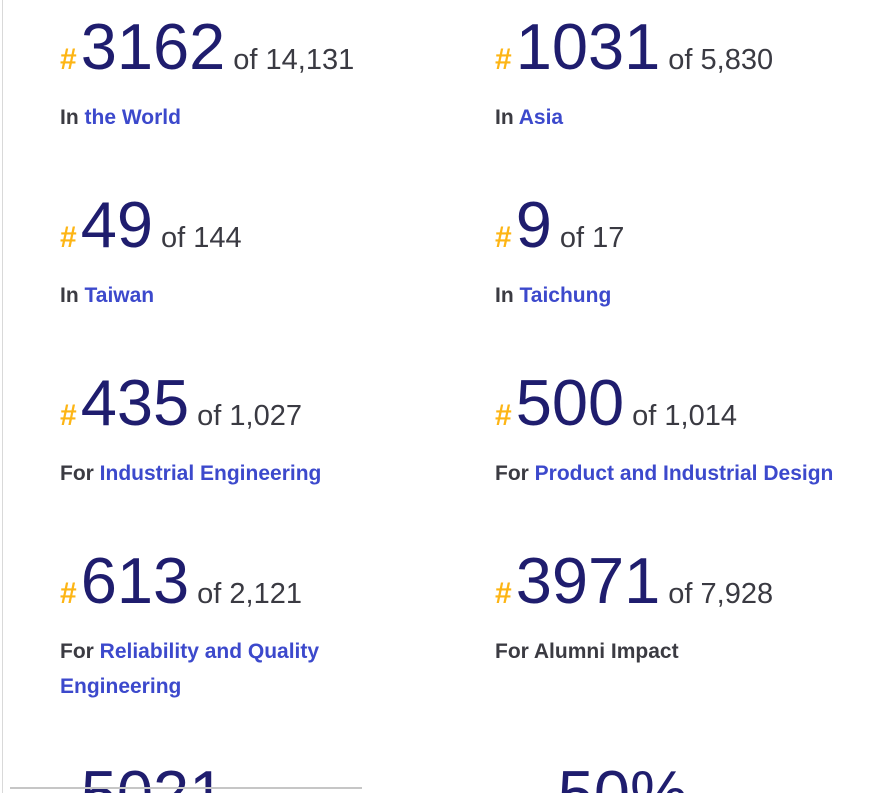  What do you see at coordinates (135, 402) in the screenshot?
I see `rank-value: 435` at bounding box center [135, 402].